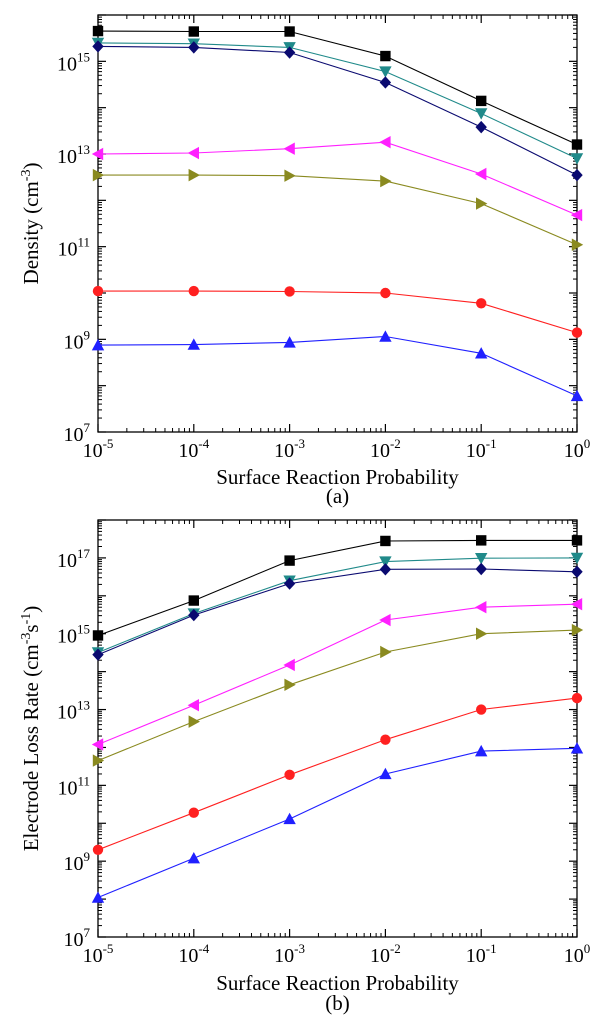  Describe the element at coordinates (337, 1003) in the screenshot. I see `panel-label: (b)` at that location.